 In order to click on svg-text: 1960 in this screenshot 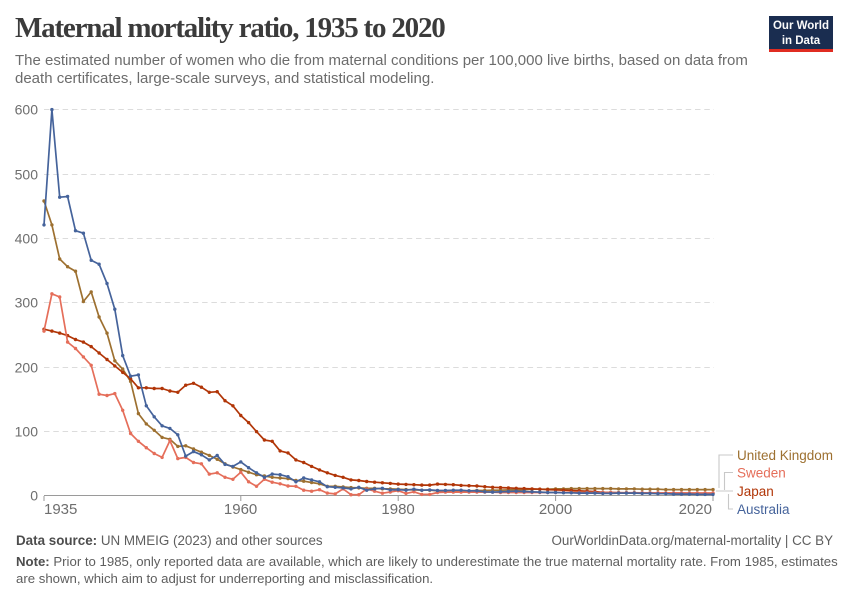, I will do `click(240, 509)`.